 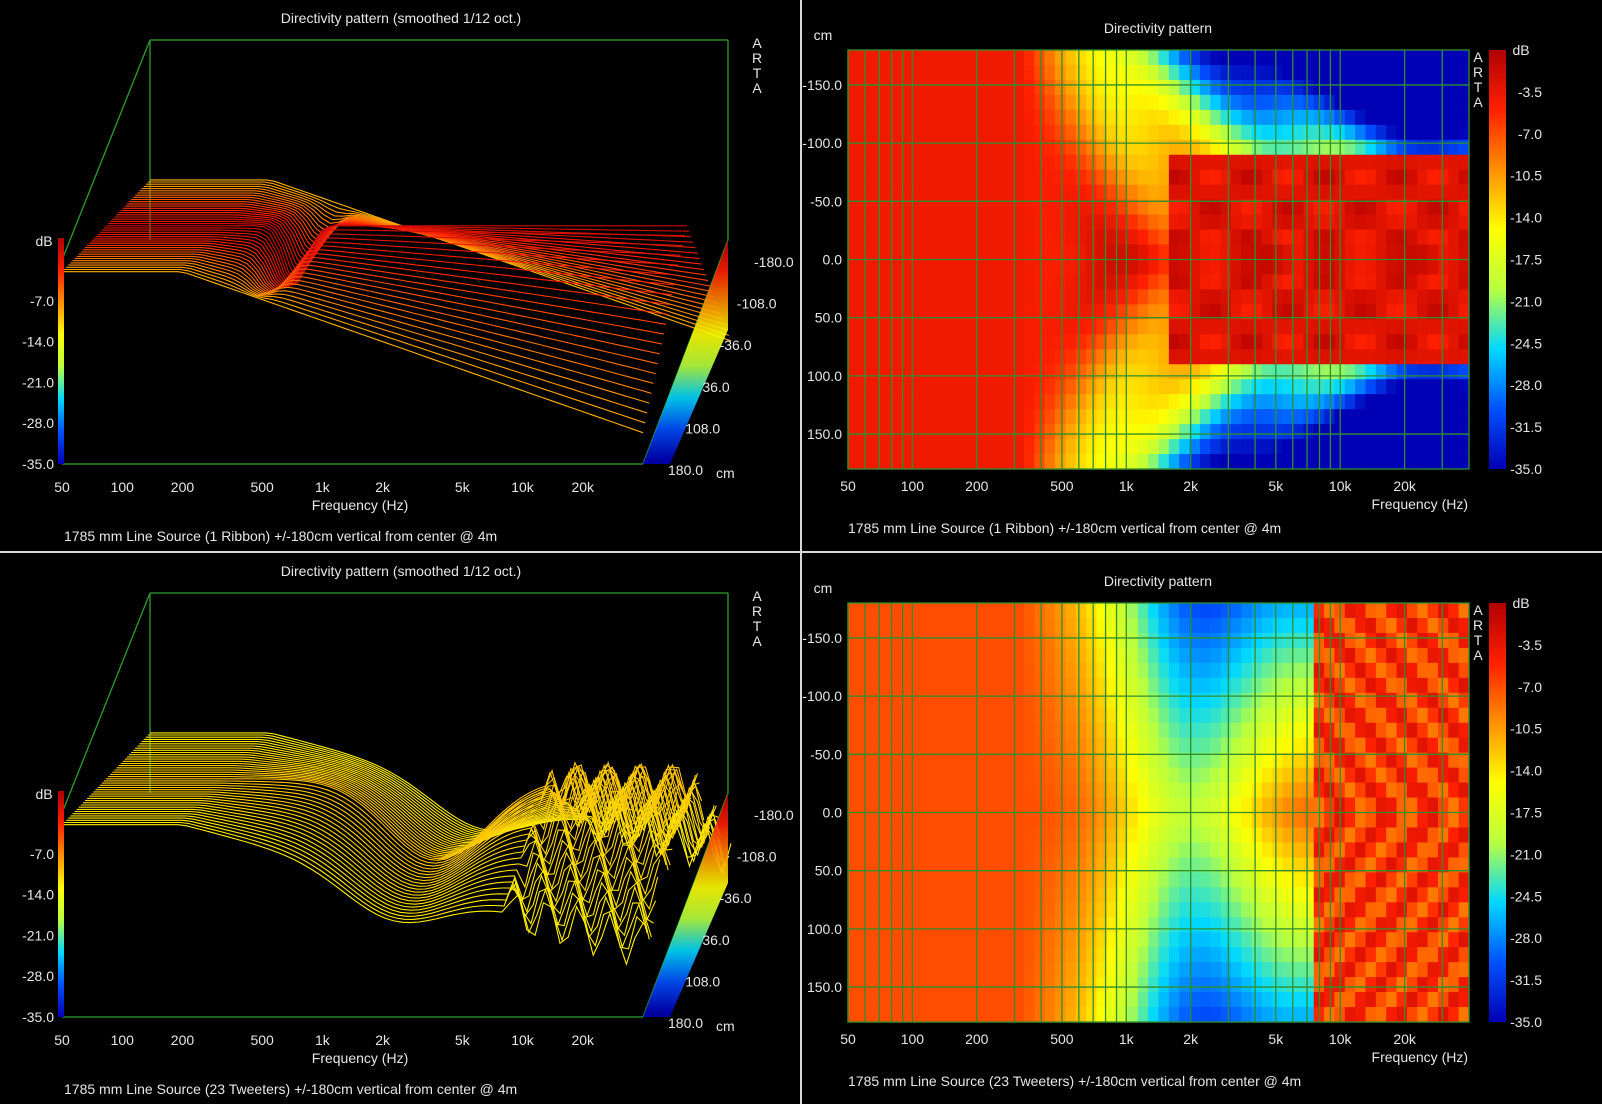 I want to click on x-axis-label: Frequency (Hz), so click(x=1420, y=1057).